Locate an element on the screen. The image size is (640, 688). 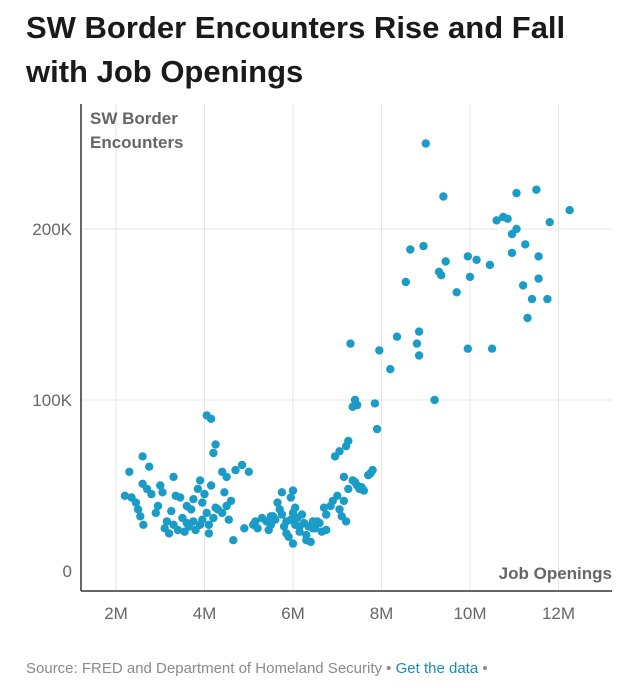
y-axis-label: SW Border Encounters is located at coordinates (137, 130).